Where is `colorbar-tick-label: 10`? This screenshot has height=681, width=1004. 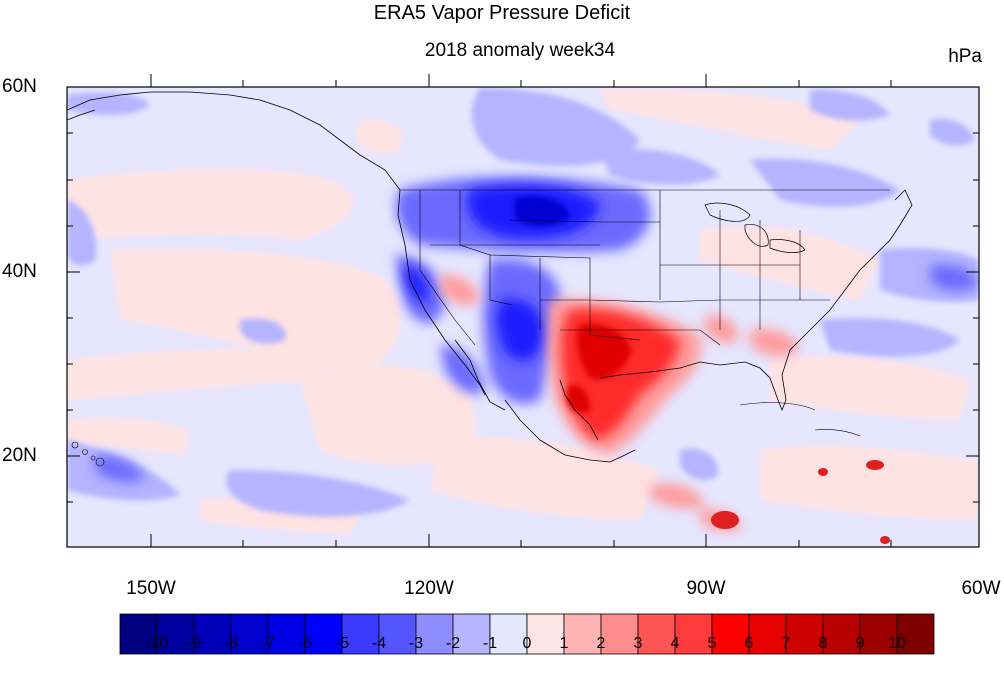
colorbar-tick-label: 10 is located at coordinates (897, 643).